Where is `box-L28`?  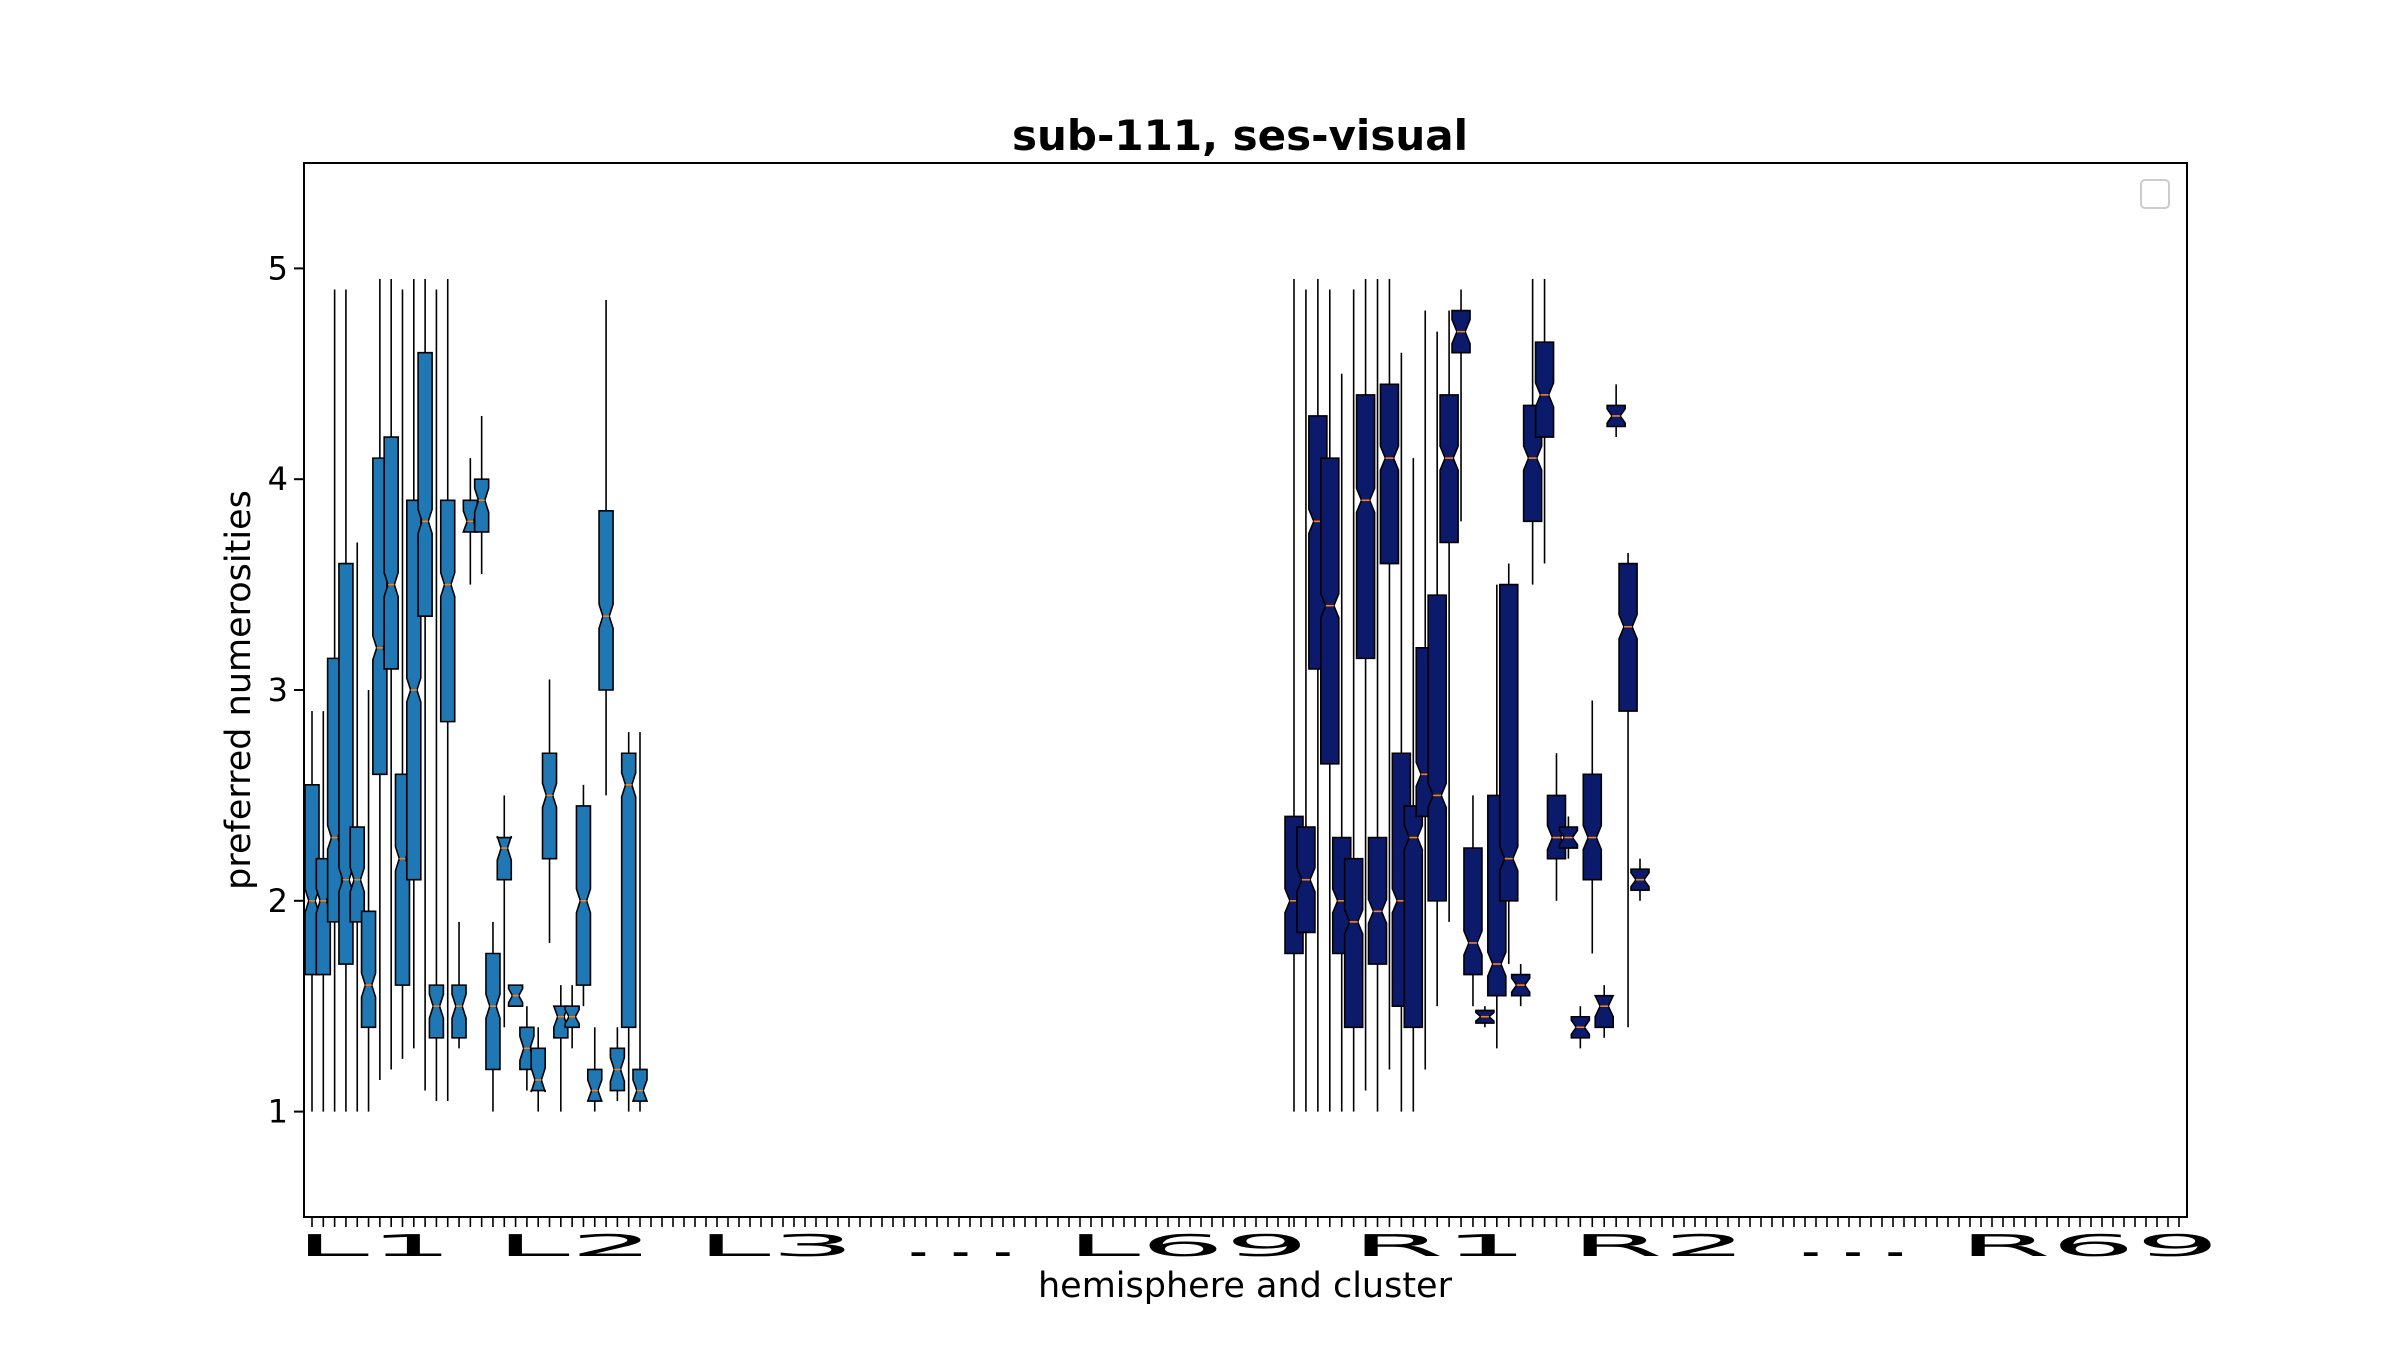 box-L28 is located at coordinates (617, 1064).